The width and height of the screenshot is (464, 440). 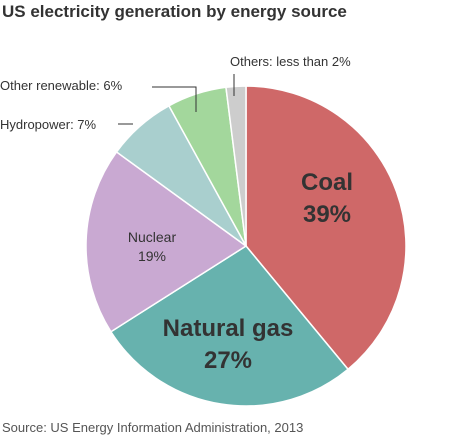 What do you see at coordinates (236, 166) in the screenshot?
I see `pie-slice-others` at bounding box center [236, 166].